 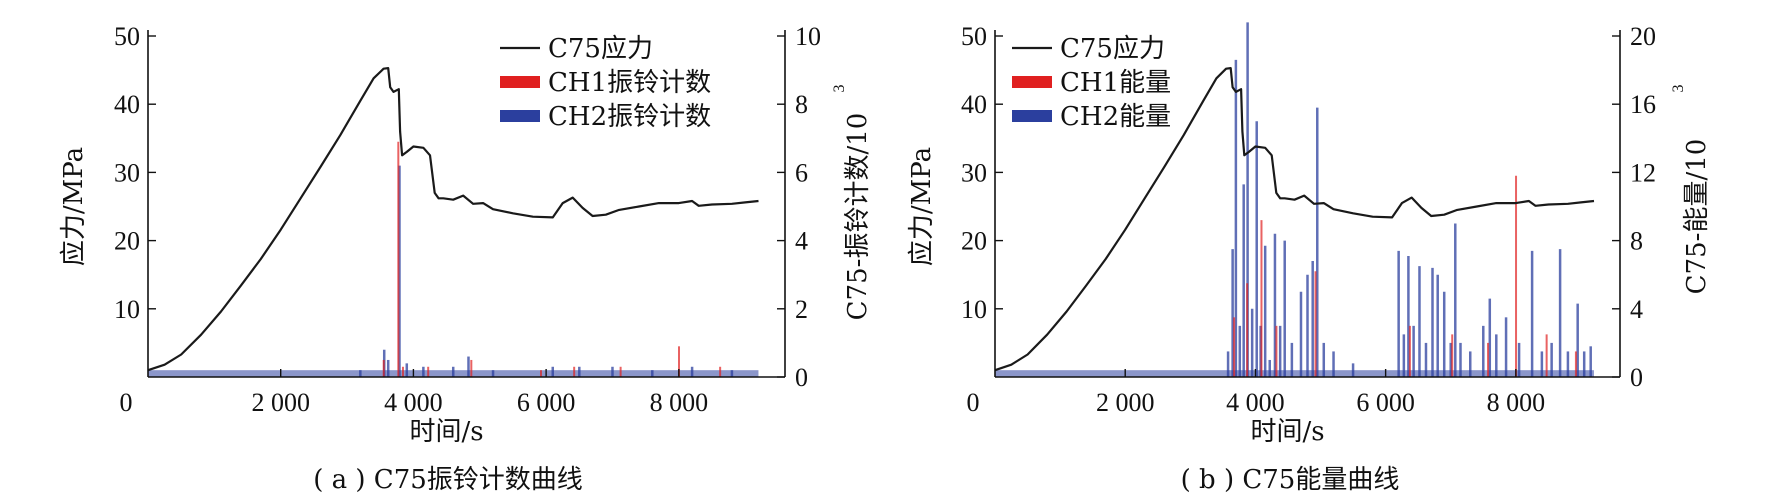 I want to click on panel-b-y-tick-label: 20, so click(x=974, y=241).